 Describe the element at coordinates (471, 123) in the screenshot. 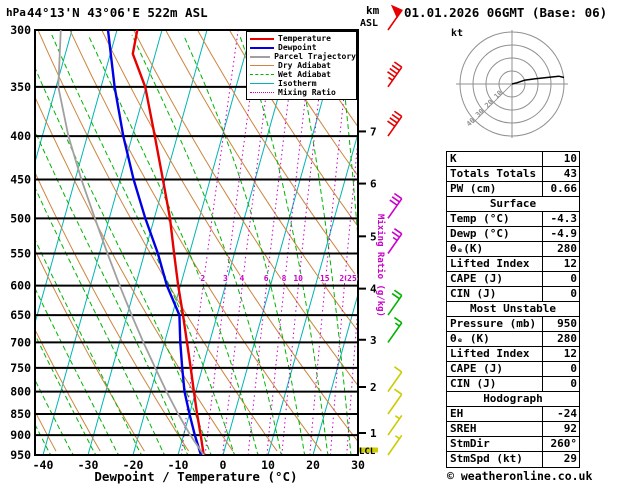

I see `hodograph-ring-label: 40` at that location.